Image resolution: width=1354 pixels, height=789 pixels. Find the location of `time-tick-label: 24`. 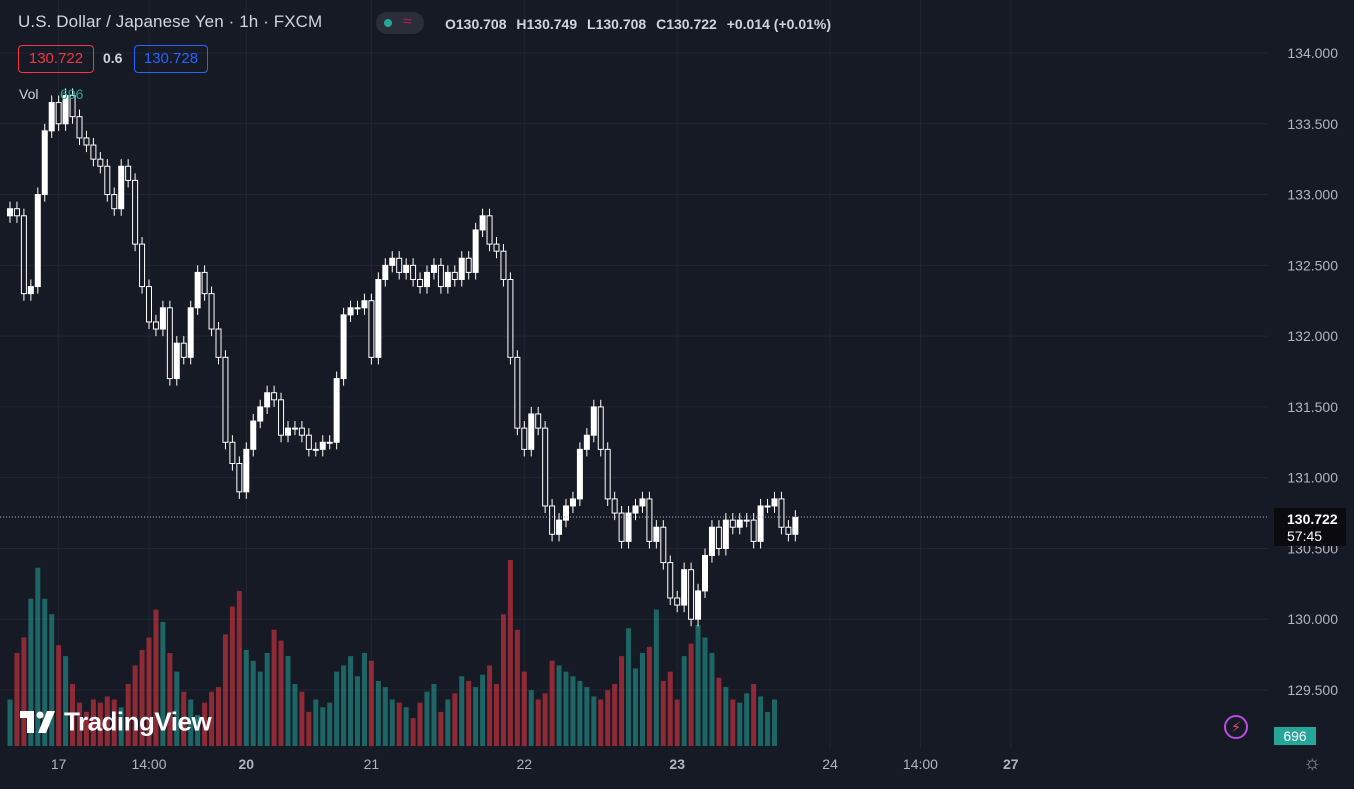

time-tick-label: 24 is located at coordinates (830, 764).